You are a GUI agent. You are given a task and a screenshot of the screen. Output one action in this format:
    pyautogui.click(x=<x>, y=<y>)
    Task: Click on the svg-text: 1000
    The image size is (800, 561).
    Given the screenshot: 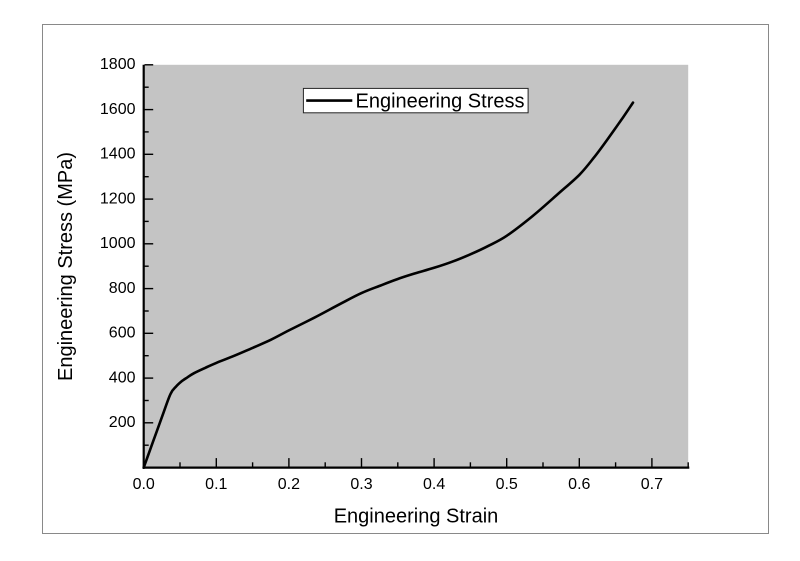 What is the action you would take?
    pyautogui.click(x=118, y=243)
    